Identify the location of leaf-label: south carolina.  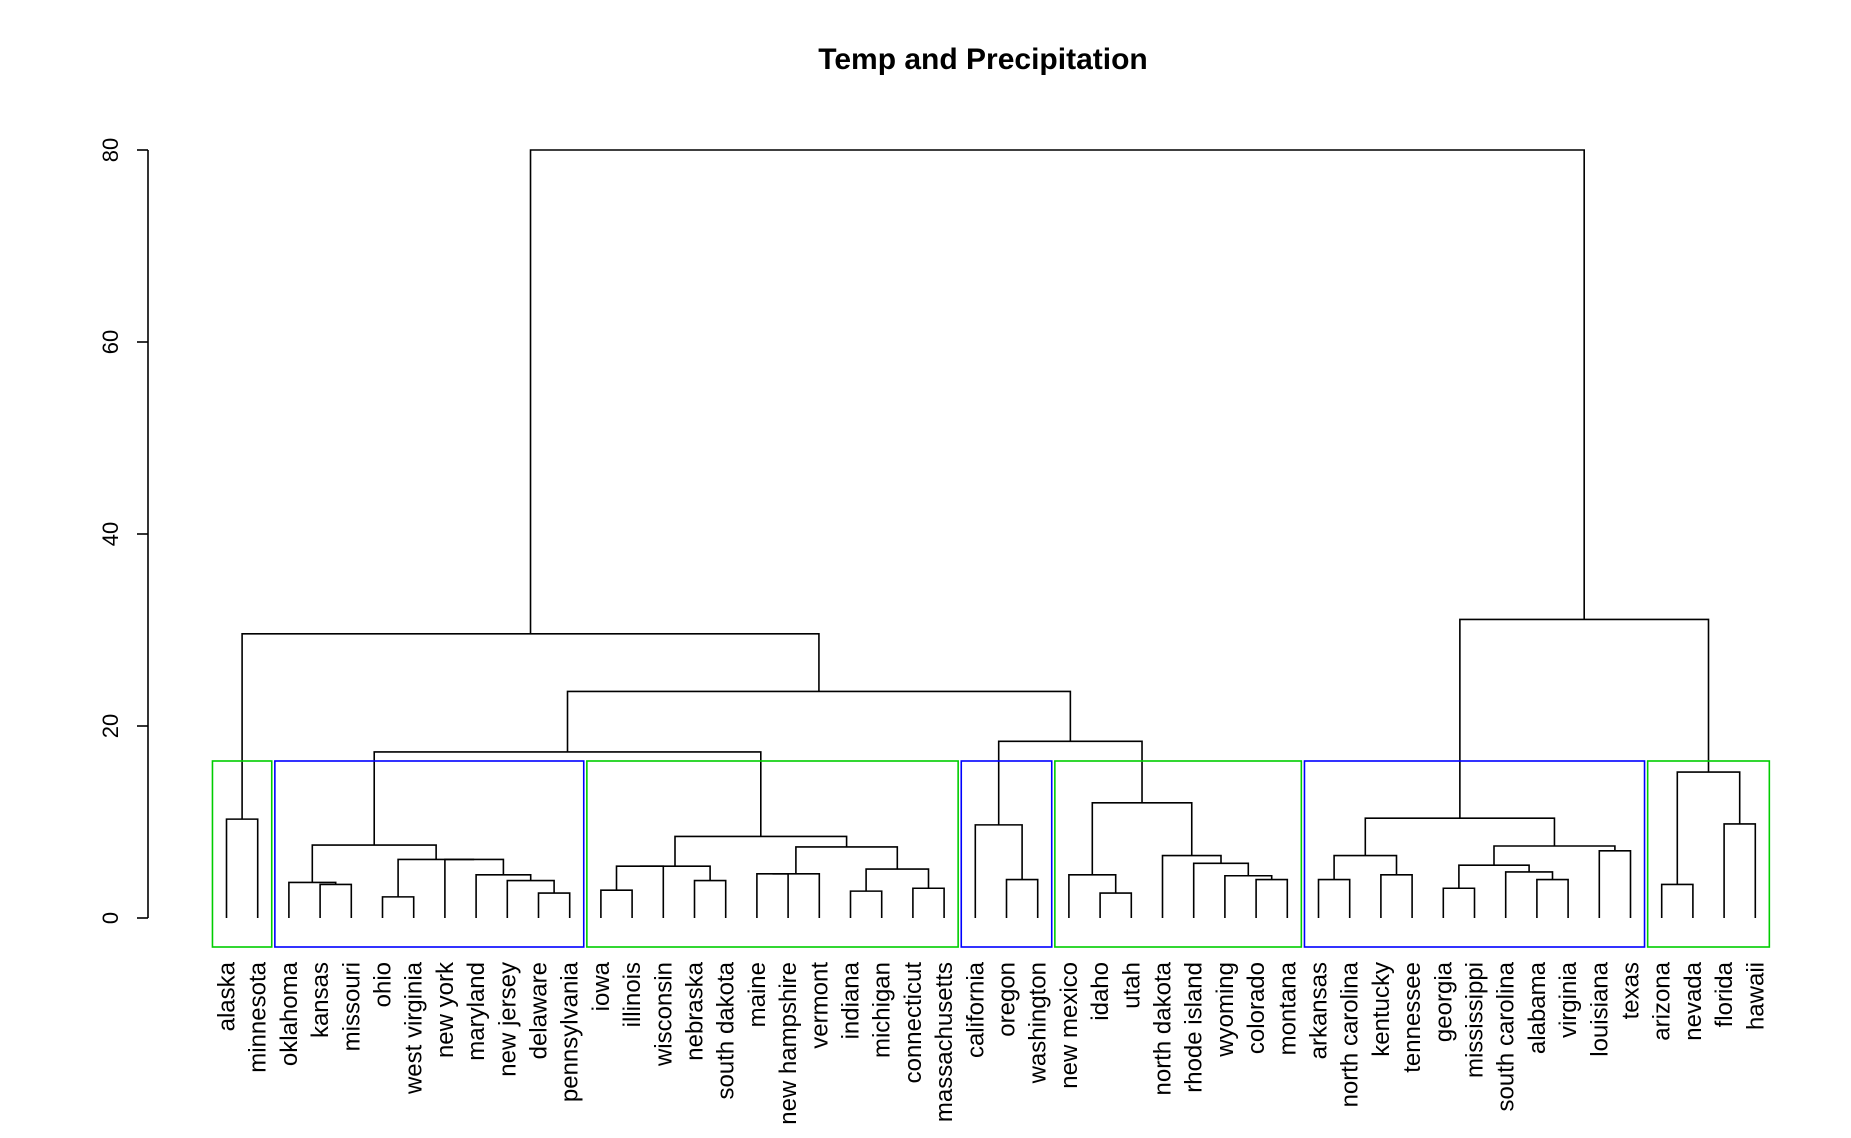
(1506, 1036).